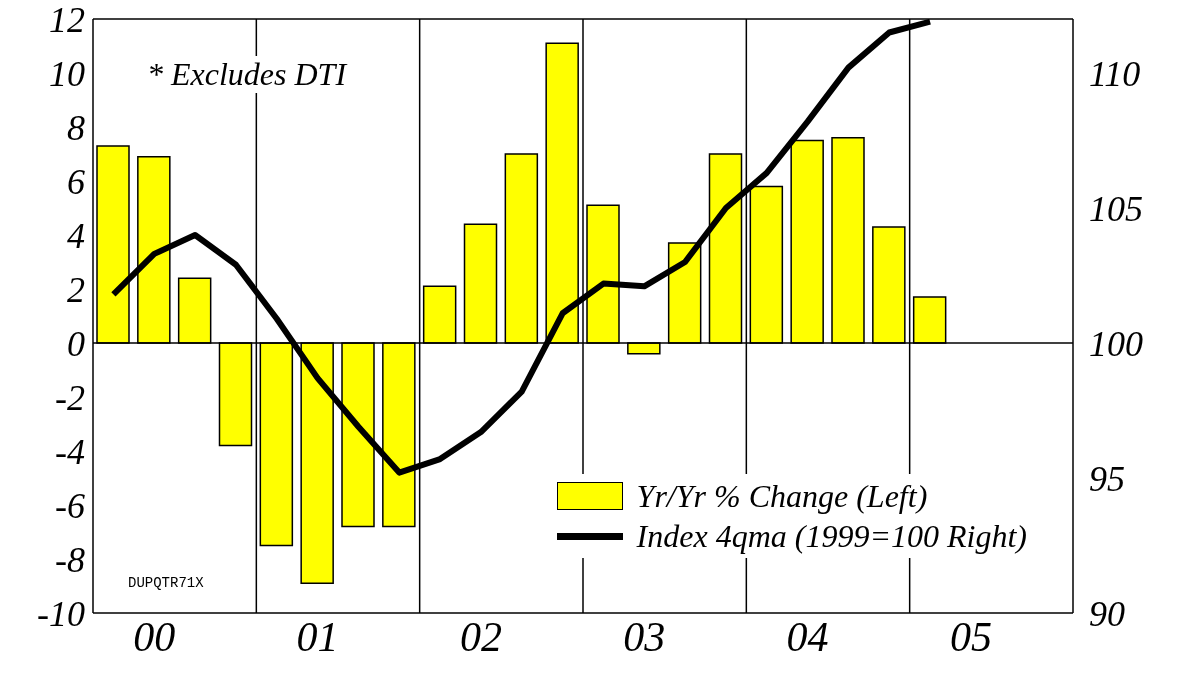 This screenshot has height=681, width=1186. Describe the element at coordinates (1107, 613) in the screenshot. I see `y2-tick-label: 90` at that location.